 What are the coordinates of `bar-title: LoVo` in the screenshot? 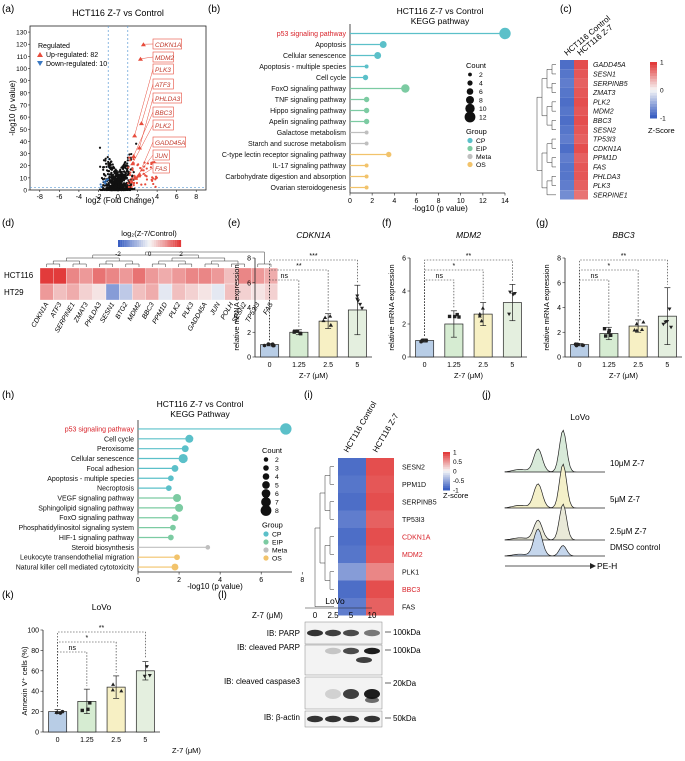 It's located at (102, 607).